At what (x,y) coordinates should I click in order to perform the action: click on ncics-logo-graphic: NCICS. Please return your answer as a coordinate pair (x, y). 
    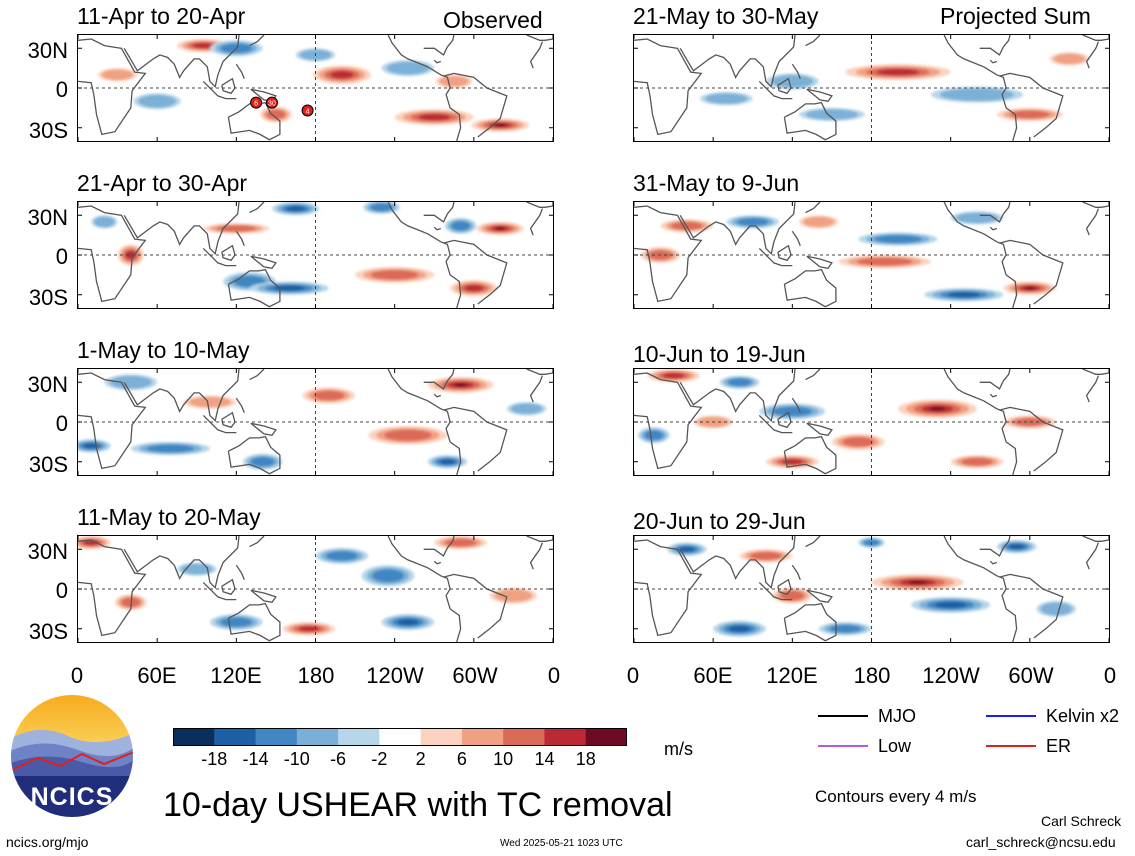
    Looking at the image, I should click on (72, 756).